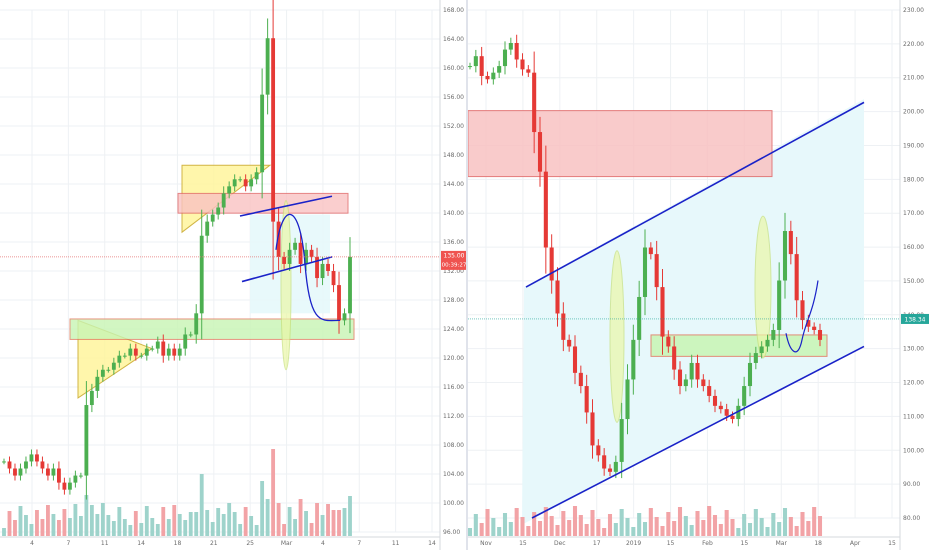 This screenshot has height=550, width=932. Describe the element at coordinates (467, 275) in the screenshot. I see `panel-divider` at that location.